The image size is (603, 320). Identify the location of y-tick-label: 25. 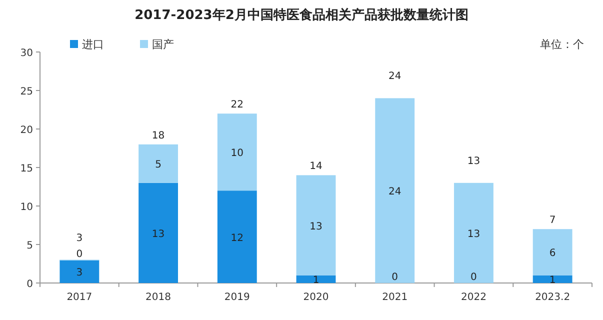
(26, 92).